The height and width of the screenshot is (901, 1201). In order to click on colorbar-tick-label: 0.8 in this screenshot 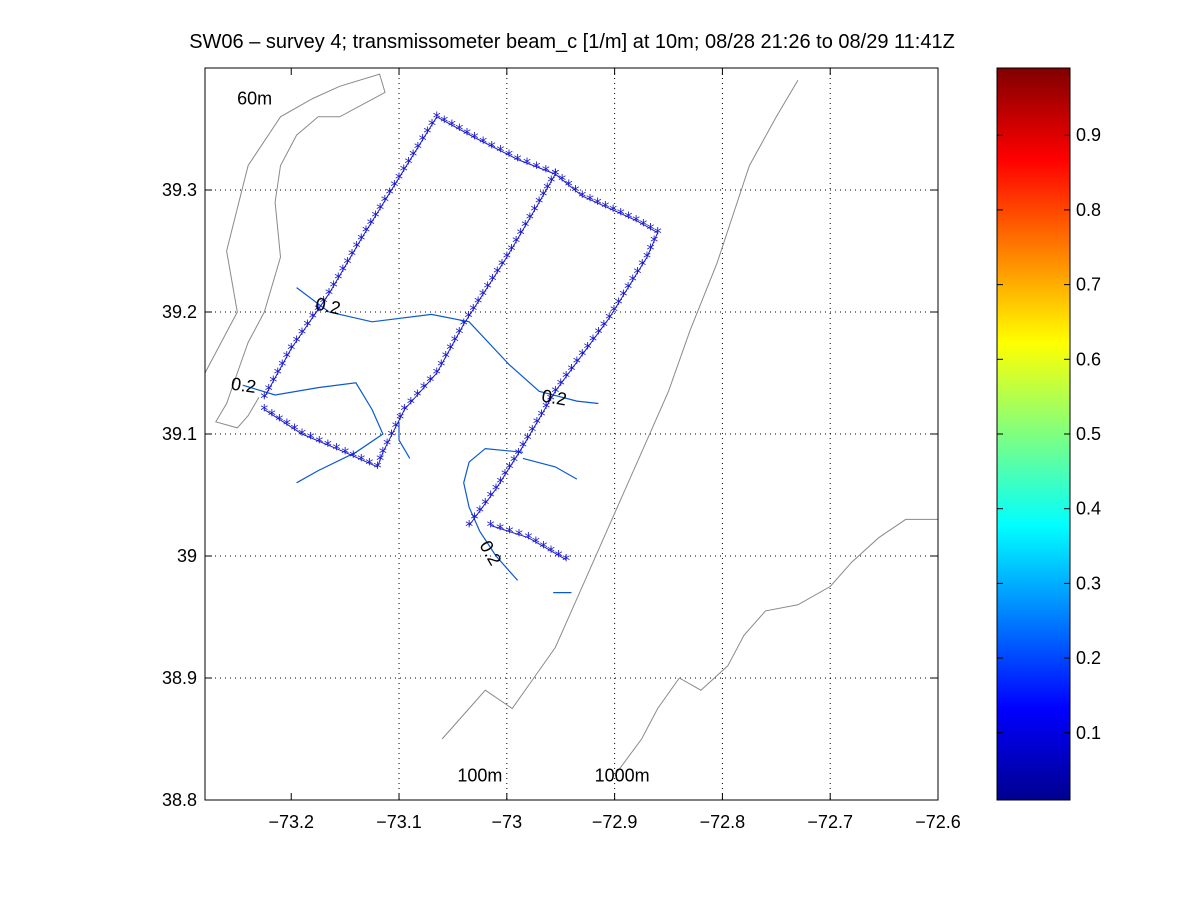, I will do `click(1088, 210)`.